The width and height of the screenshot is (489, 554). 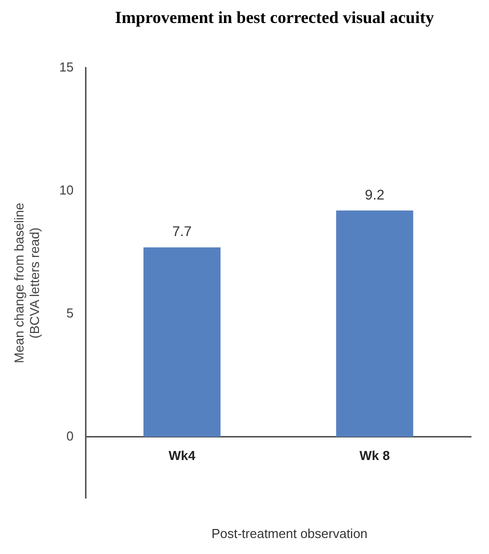 What do you see at coordinates (374, 194) in the screenshot?
I see `data-label: 9.2` at bounding box center [374, 194].